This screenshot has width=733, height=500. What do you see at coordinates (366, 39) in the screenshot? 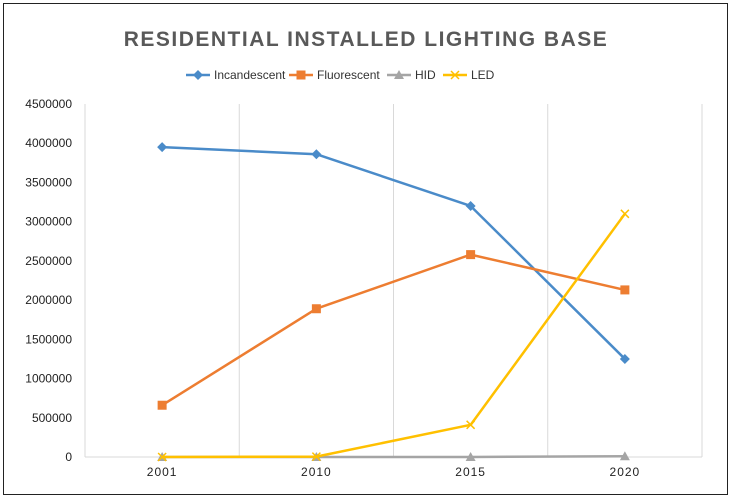
I see `chart-title: RESIDENTIAL INSTALLED LIGHTING BASE` at bounding box center [366, 39].